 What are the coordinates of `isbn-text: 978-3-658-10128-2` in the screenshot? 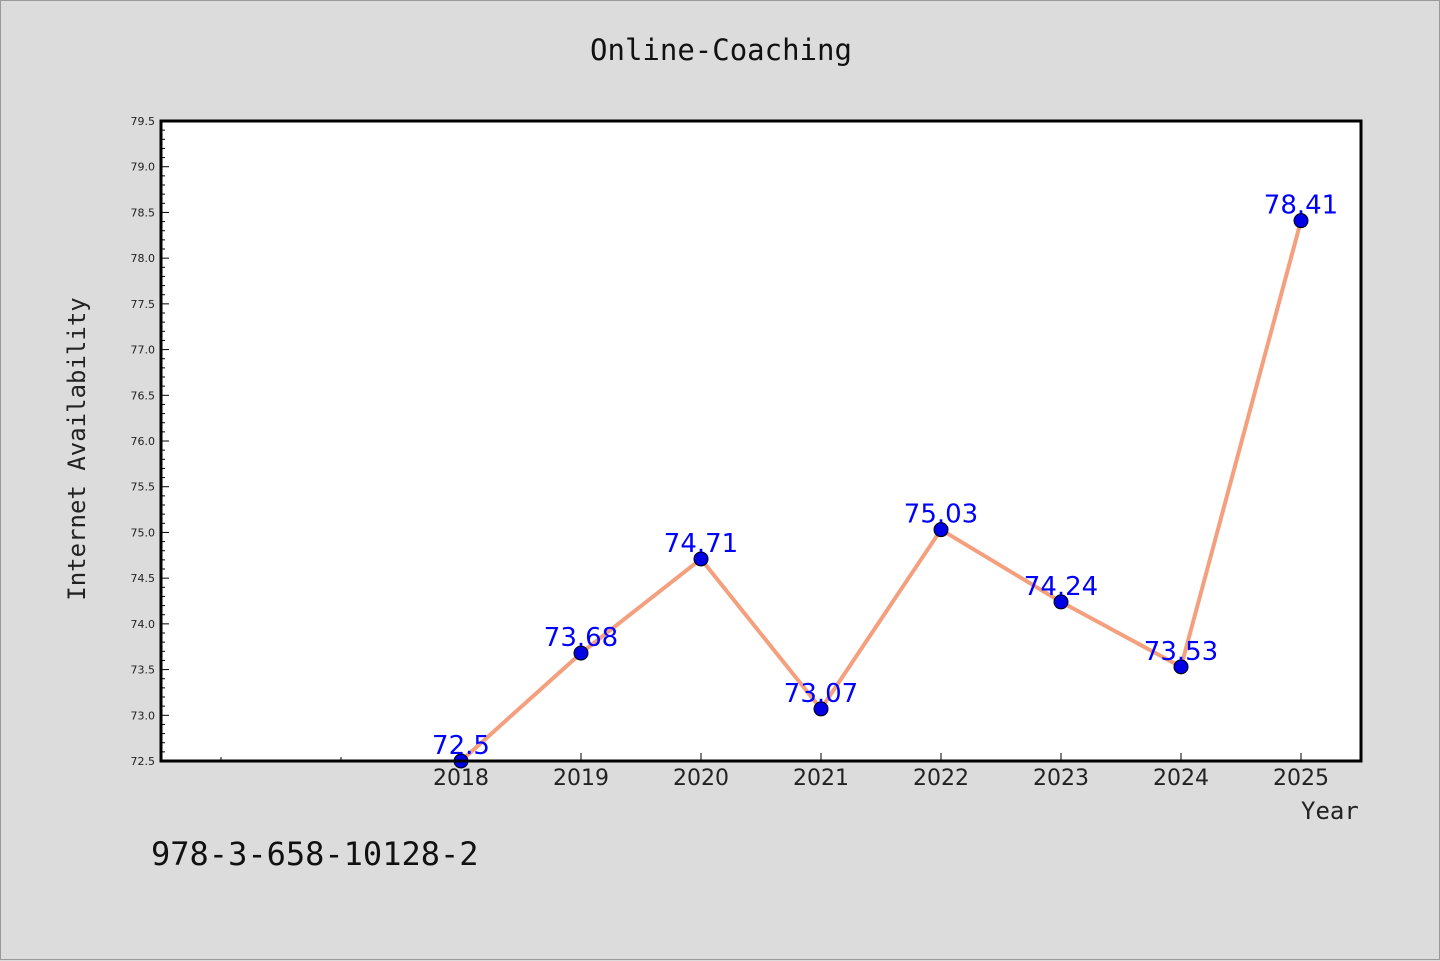 It's located at (315, 854).